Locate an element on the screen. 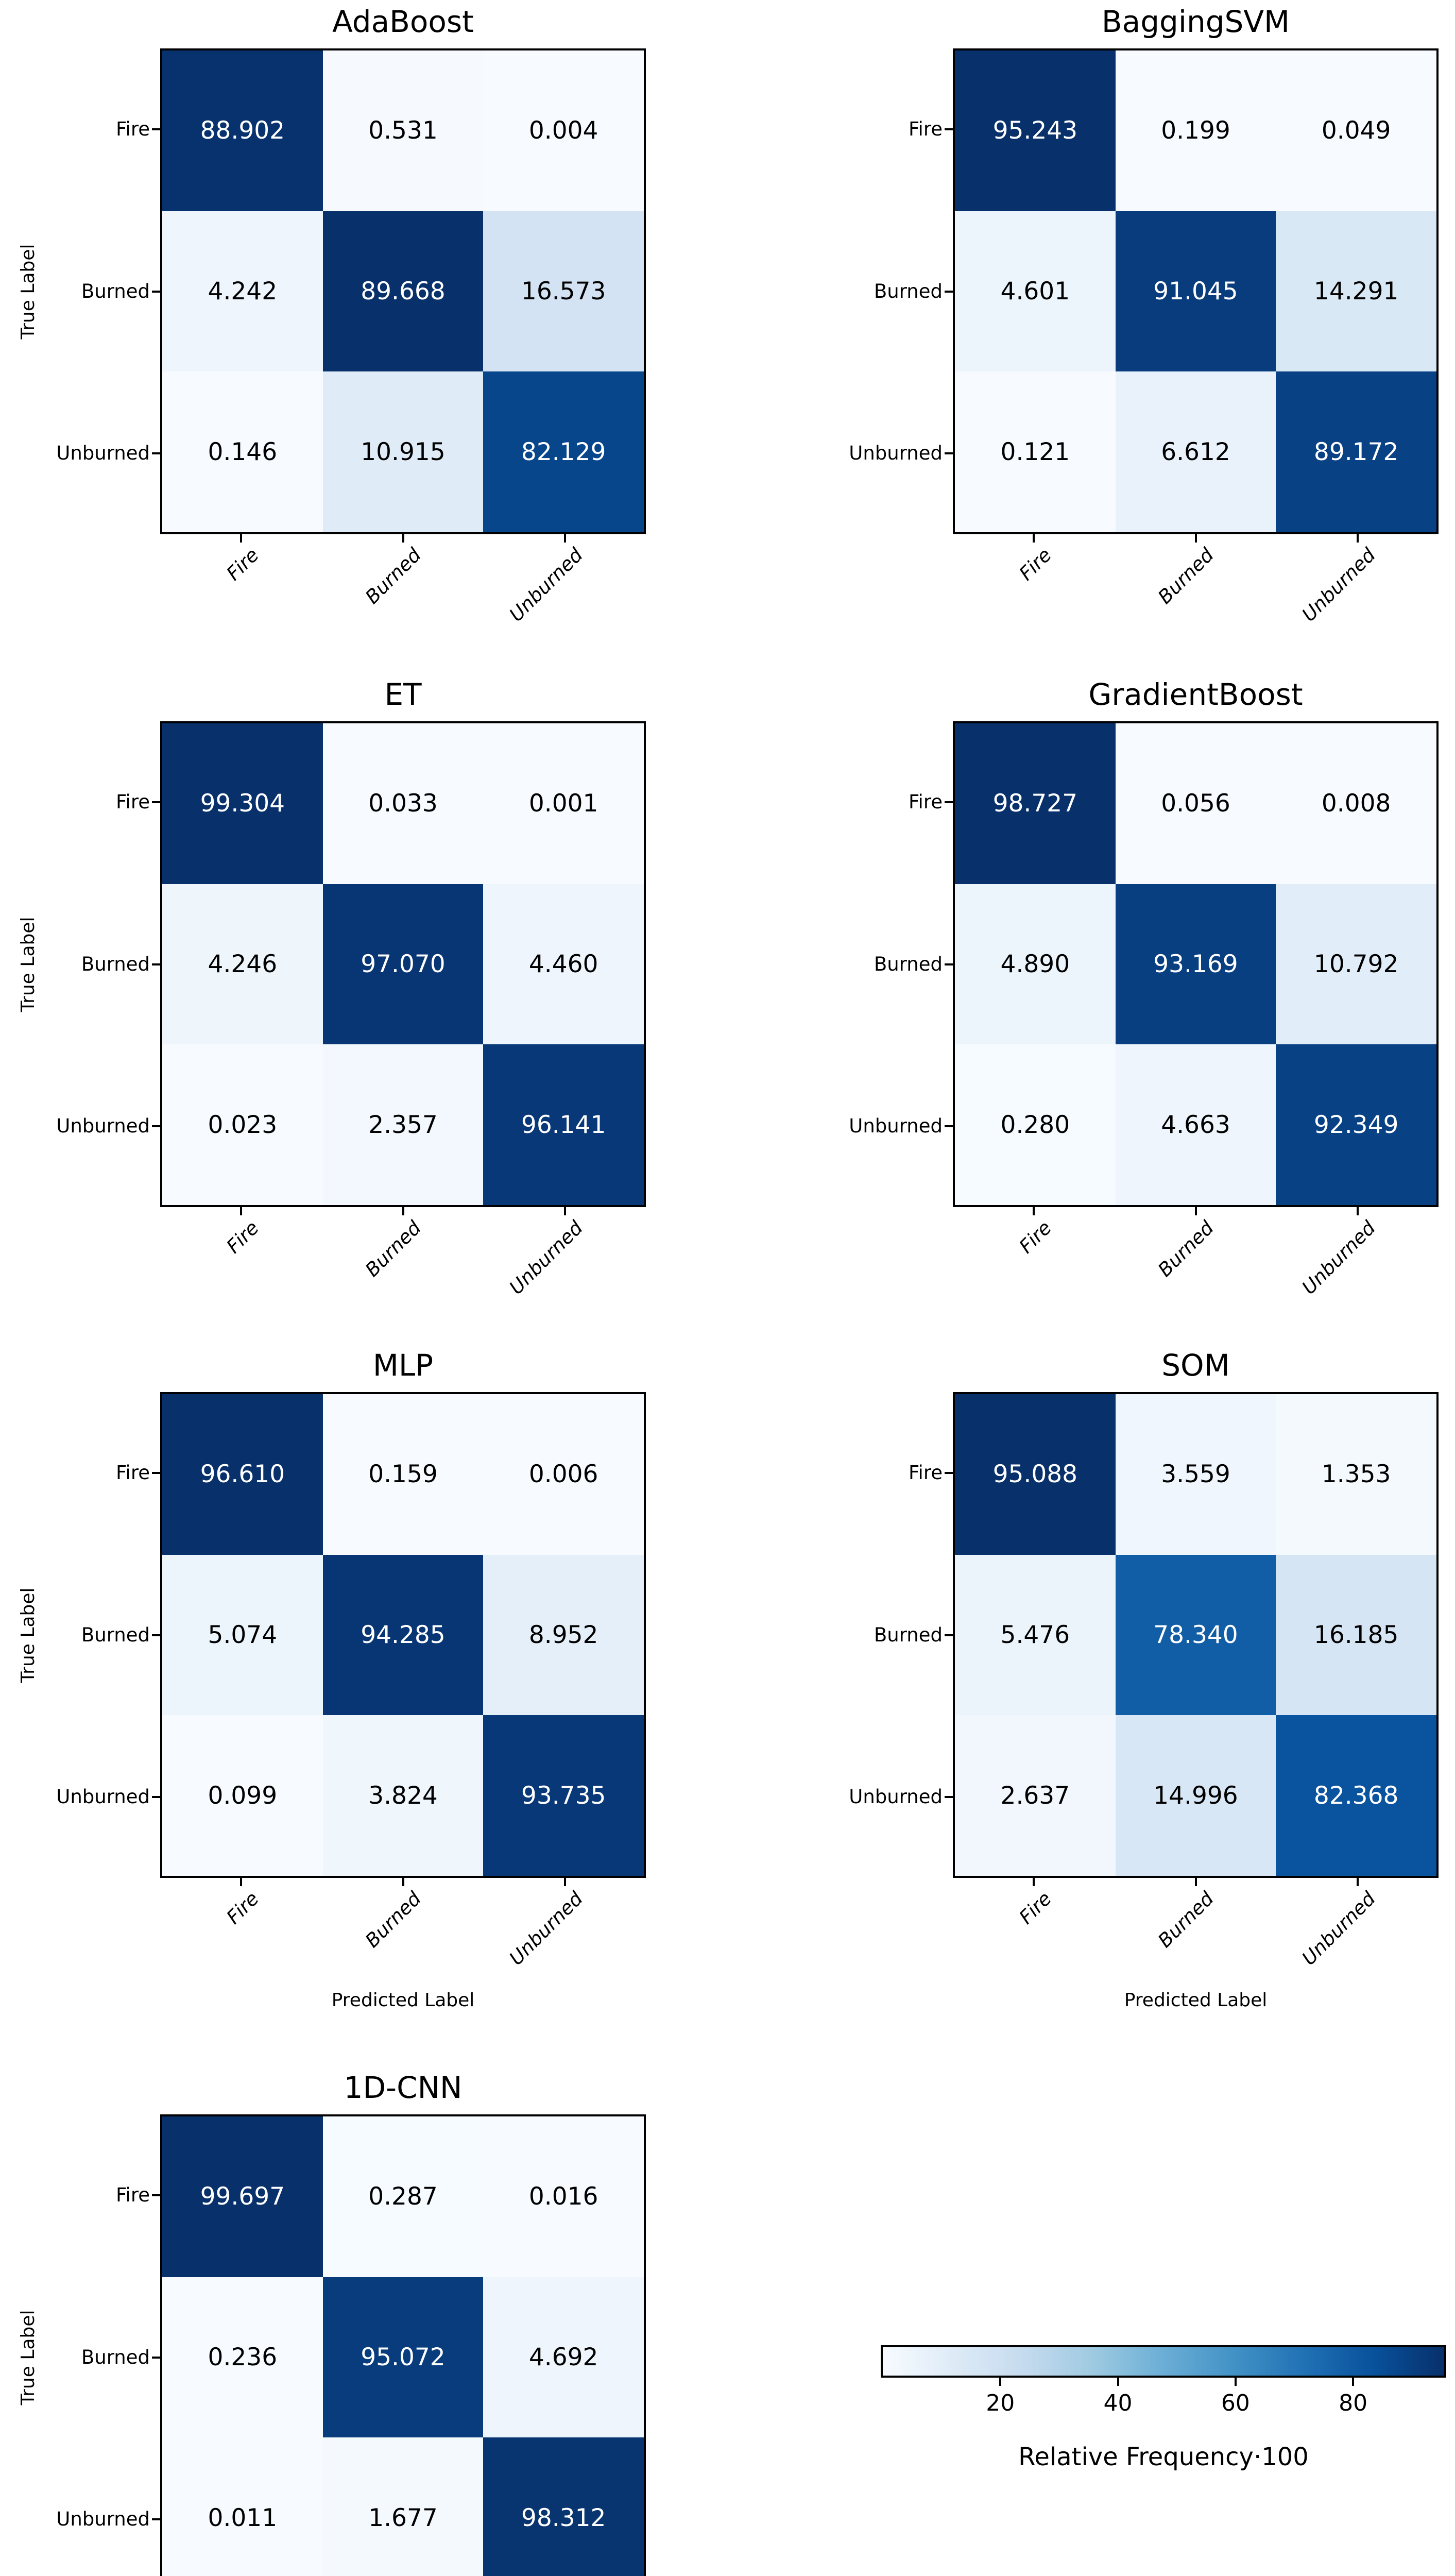 This screenshot has width=1455, height=2576. matrix-cell: 8.952 is located at coordinates (563, 1635).